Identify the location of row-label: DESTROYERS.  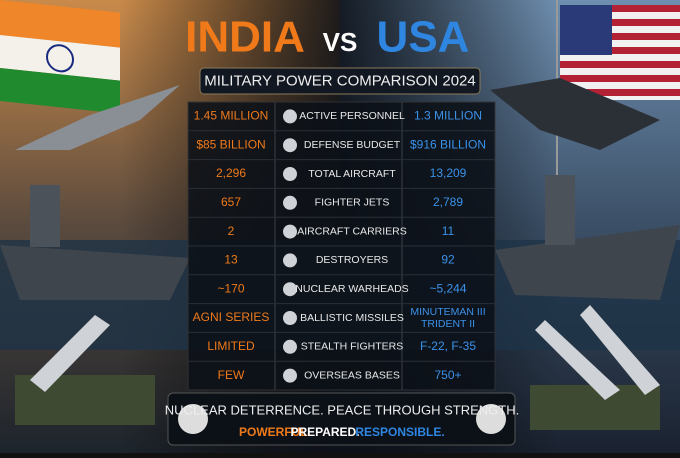
(352, 260).